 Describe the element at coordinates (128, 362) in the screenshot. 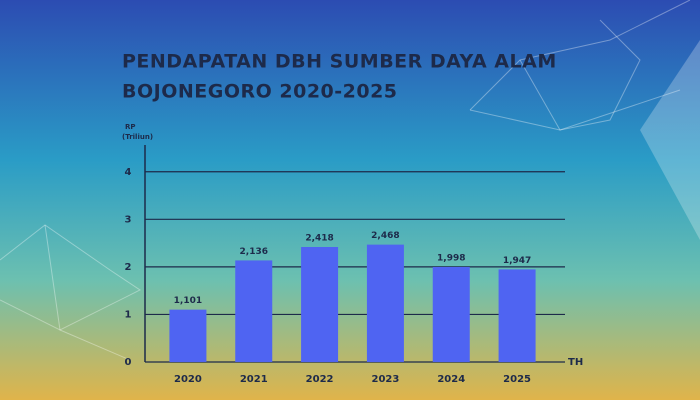

I see `y-tick-label: 0` at that location.